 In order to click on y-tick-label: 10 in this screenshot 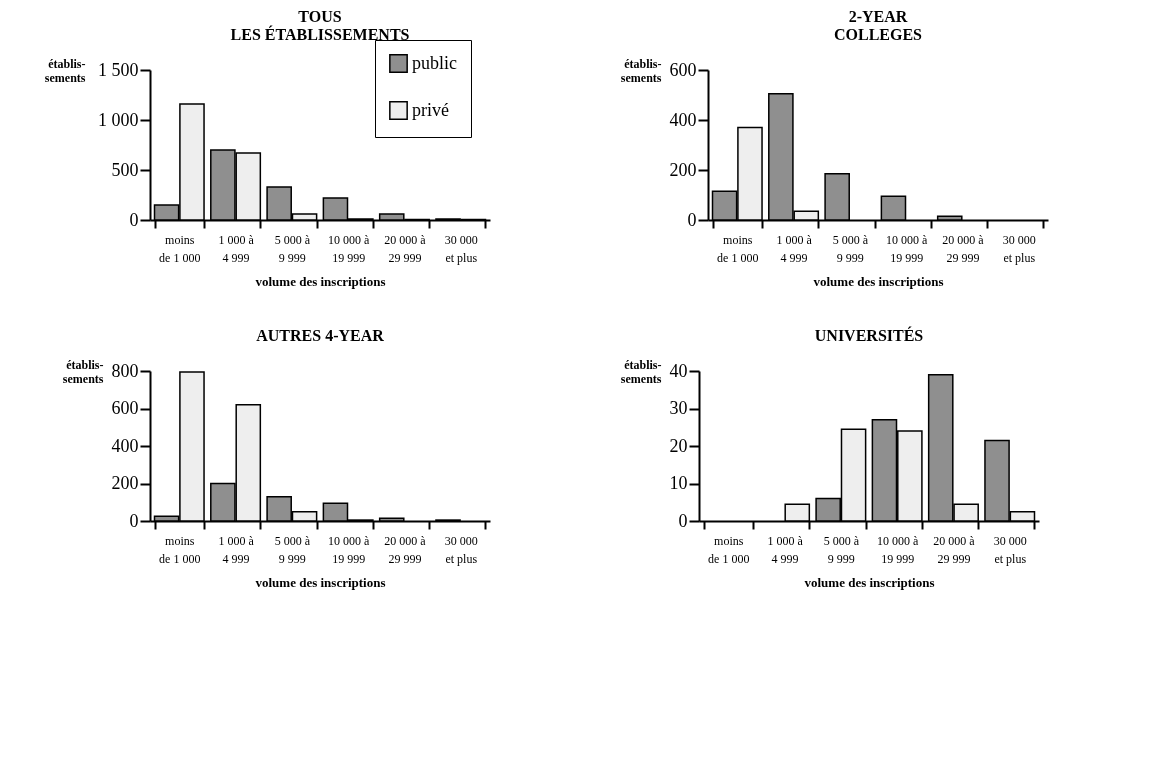, I will do `click(678, 483)`.